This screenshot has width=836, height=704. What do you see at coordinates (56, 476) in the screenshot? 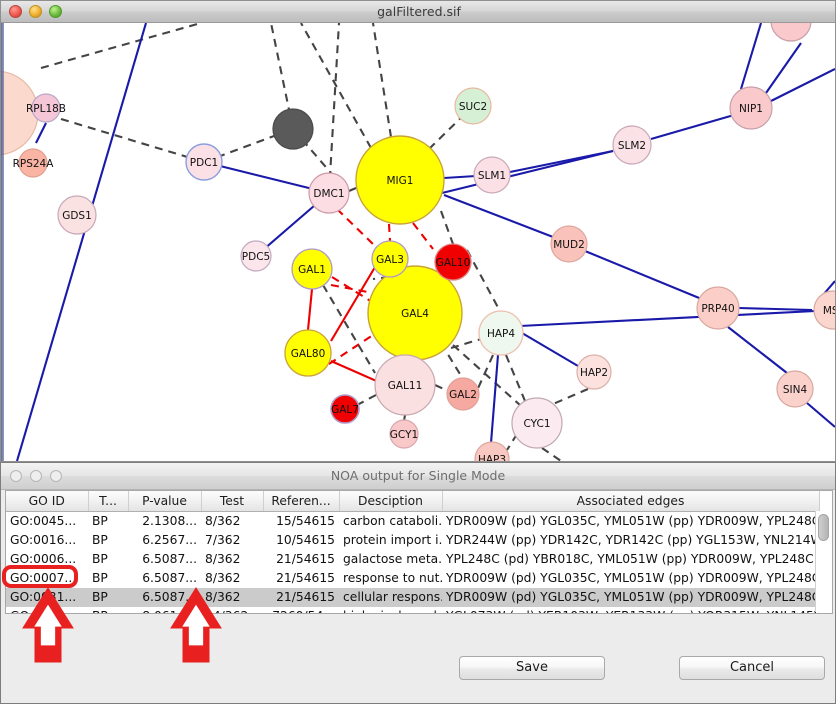
I see `noa-zoom-button` at bounding box center [56, 476].